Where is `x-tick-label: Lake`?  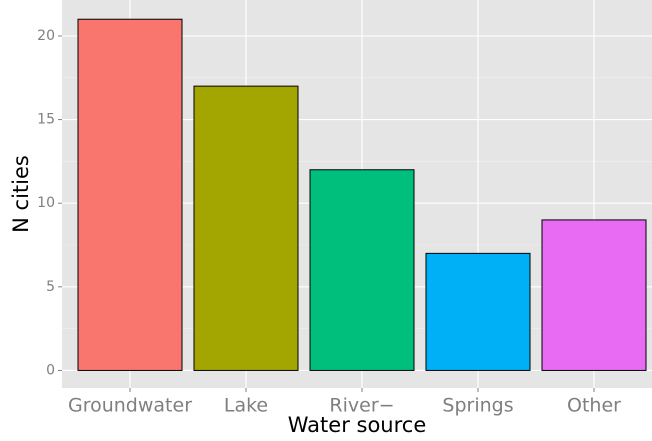
x-tick-label: Lake is located at coordinates (246, 406).